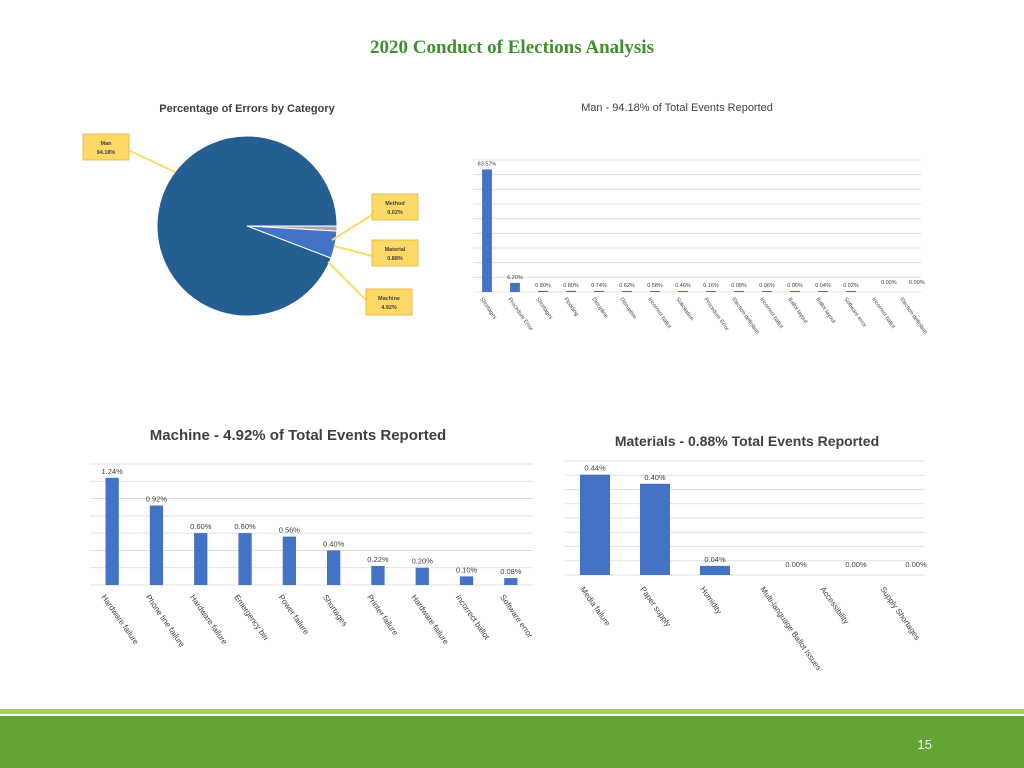 The height and width of the screenshot is (768, 1024). I want to click on materials-category-label: Accessibility, so click(834, 605).